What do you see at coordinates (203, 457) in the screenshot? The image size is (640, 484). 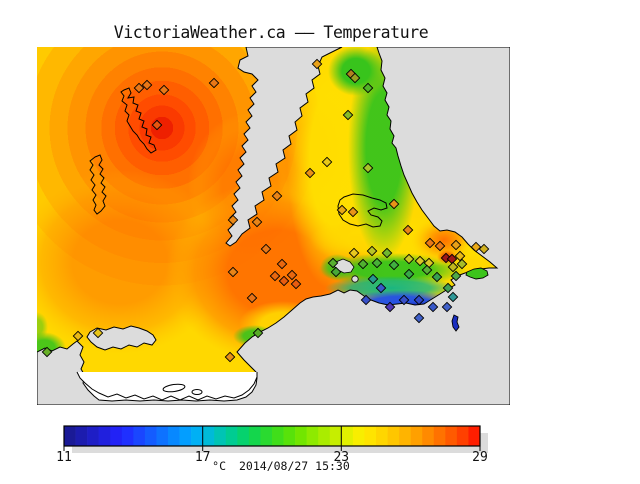 I see `colorbar-label-17: 17` at bounding box center [203, 457].